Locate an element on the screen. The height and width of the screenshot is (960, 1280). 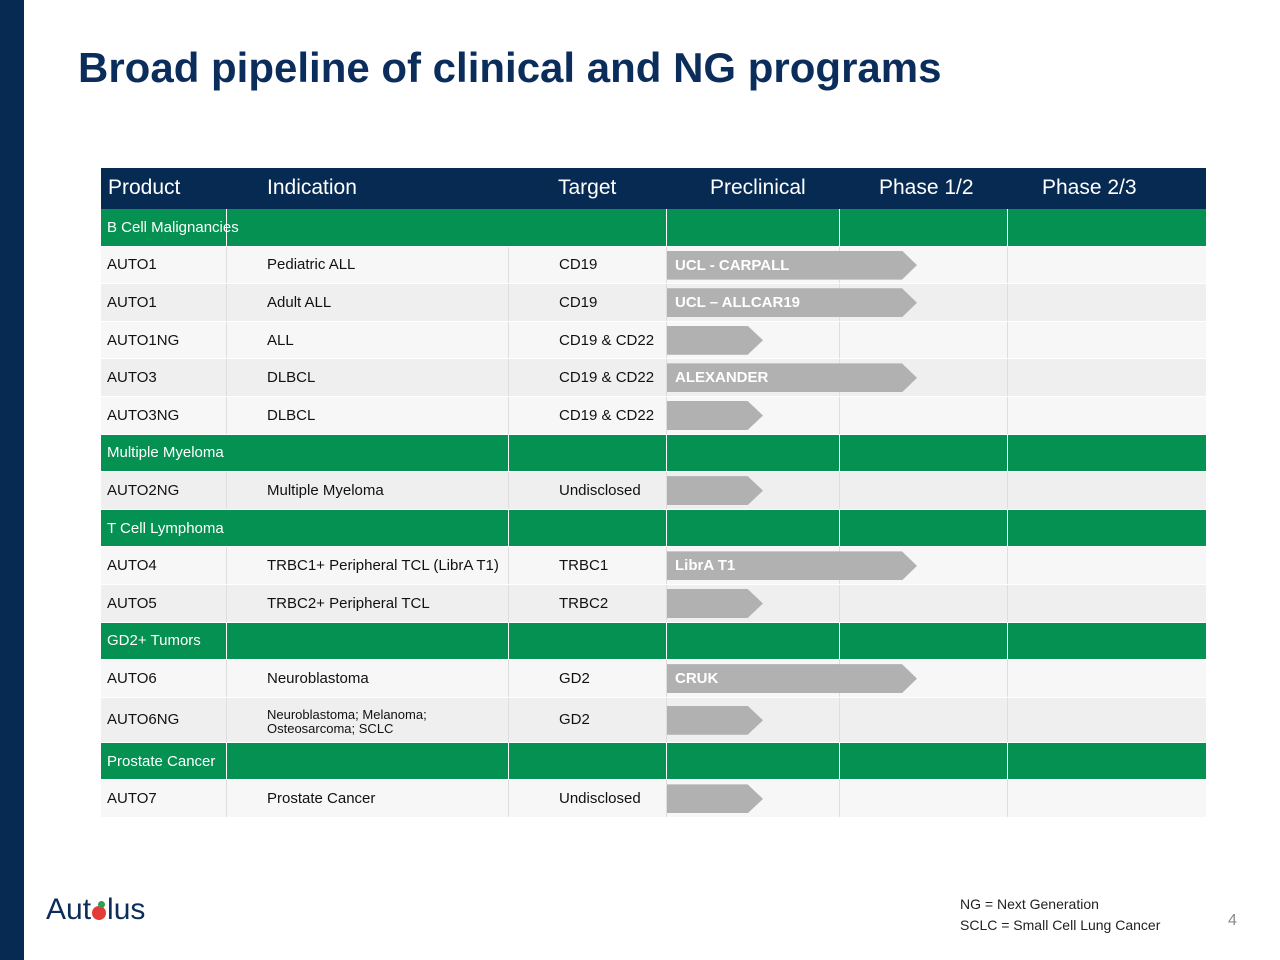
table-row: AUTO6 Neuroblastoma GD2 CRUK is located at coordinates (653, 679).